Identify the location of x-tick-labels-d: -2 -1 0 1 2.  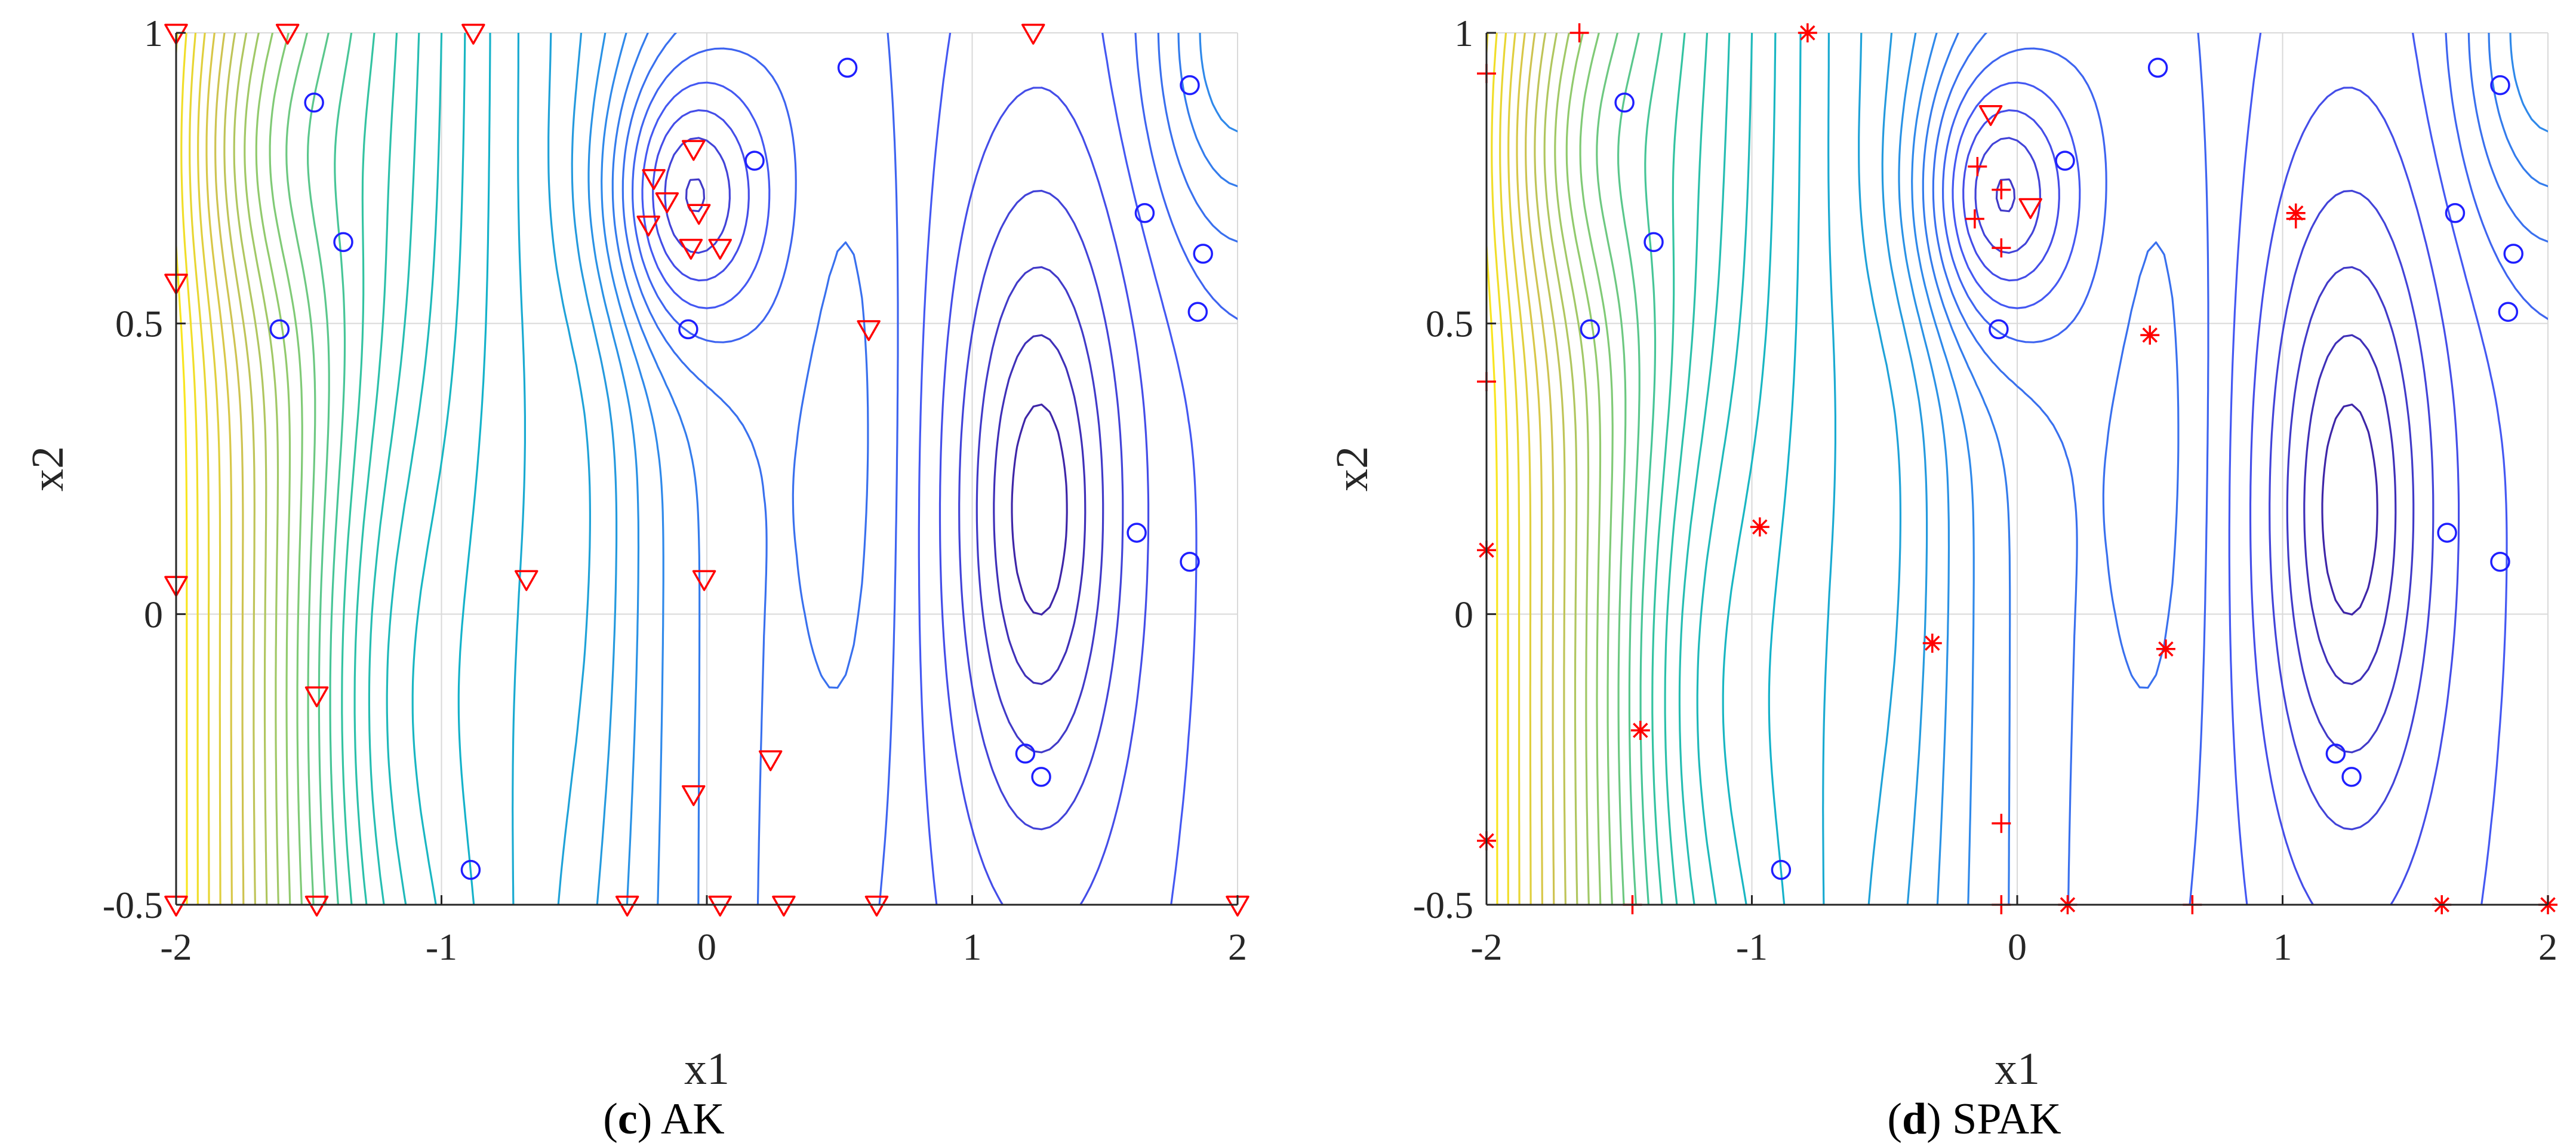
(2013, 947).